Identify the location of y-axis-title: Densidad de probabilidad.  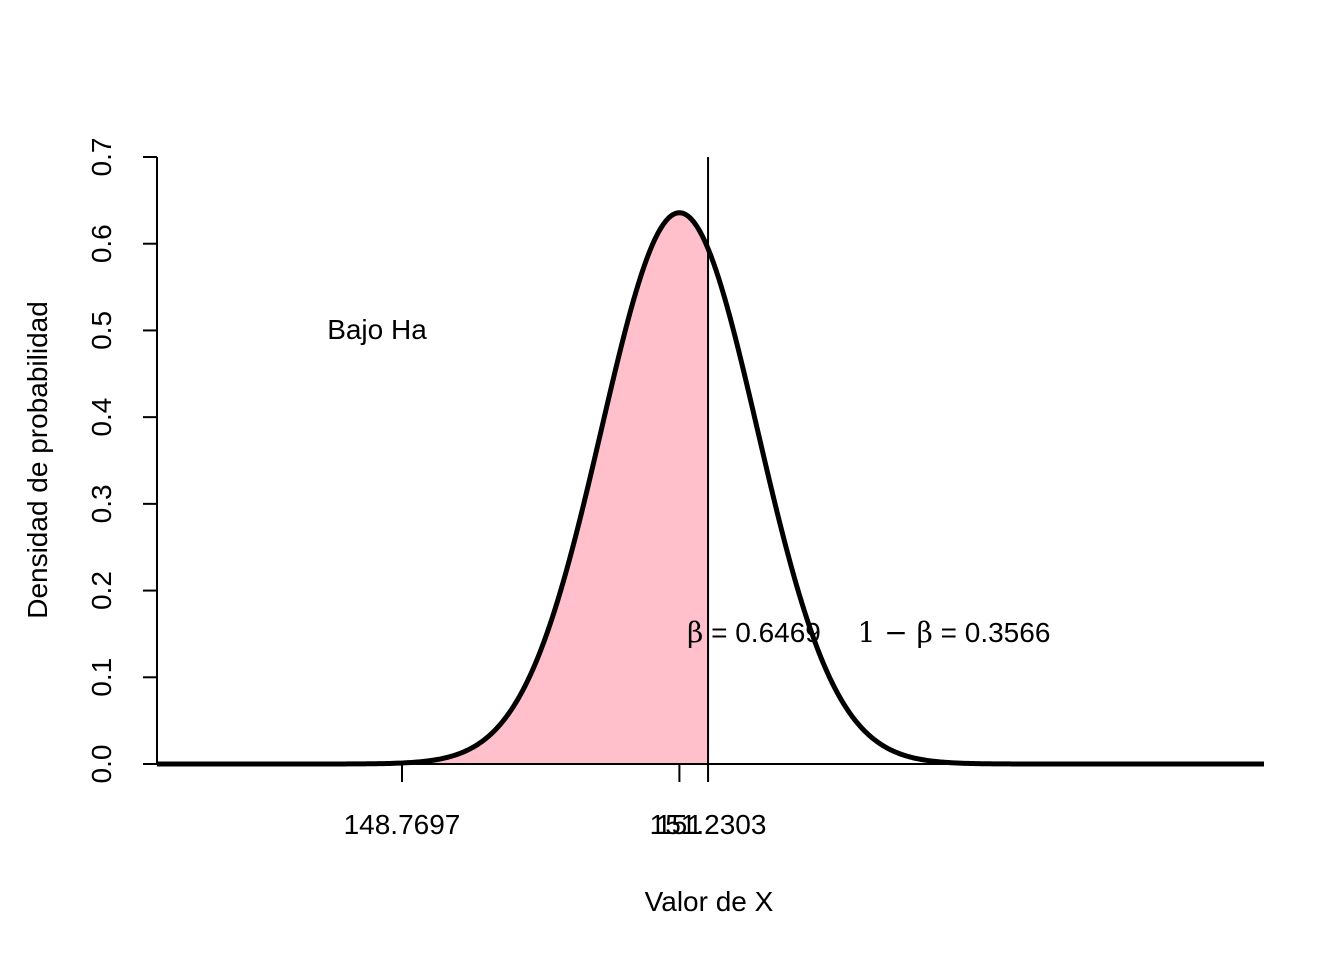
(37, 460).